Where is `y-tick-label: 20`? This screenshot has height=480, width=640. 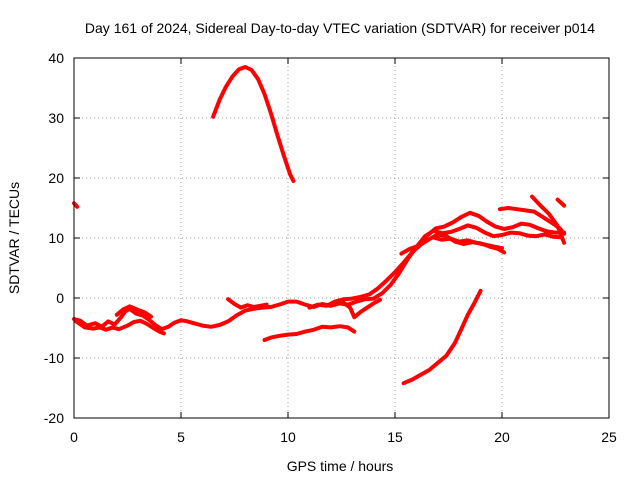 y-tick-label: 20 is located at coordinates (56, 178).